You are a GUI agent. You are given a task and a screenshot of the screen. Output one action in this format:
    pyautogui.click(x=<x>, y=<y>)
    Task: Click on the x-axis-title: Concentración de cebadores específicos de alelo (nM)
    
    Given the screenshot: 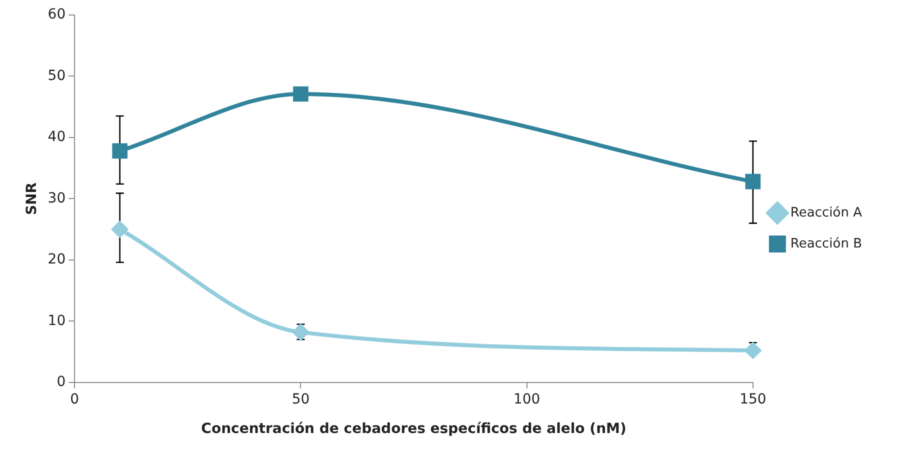 What is the action you would take?
    pyautogui.click(x=413, y=429)
    